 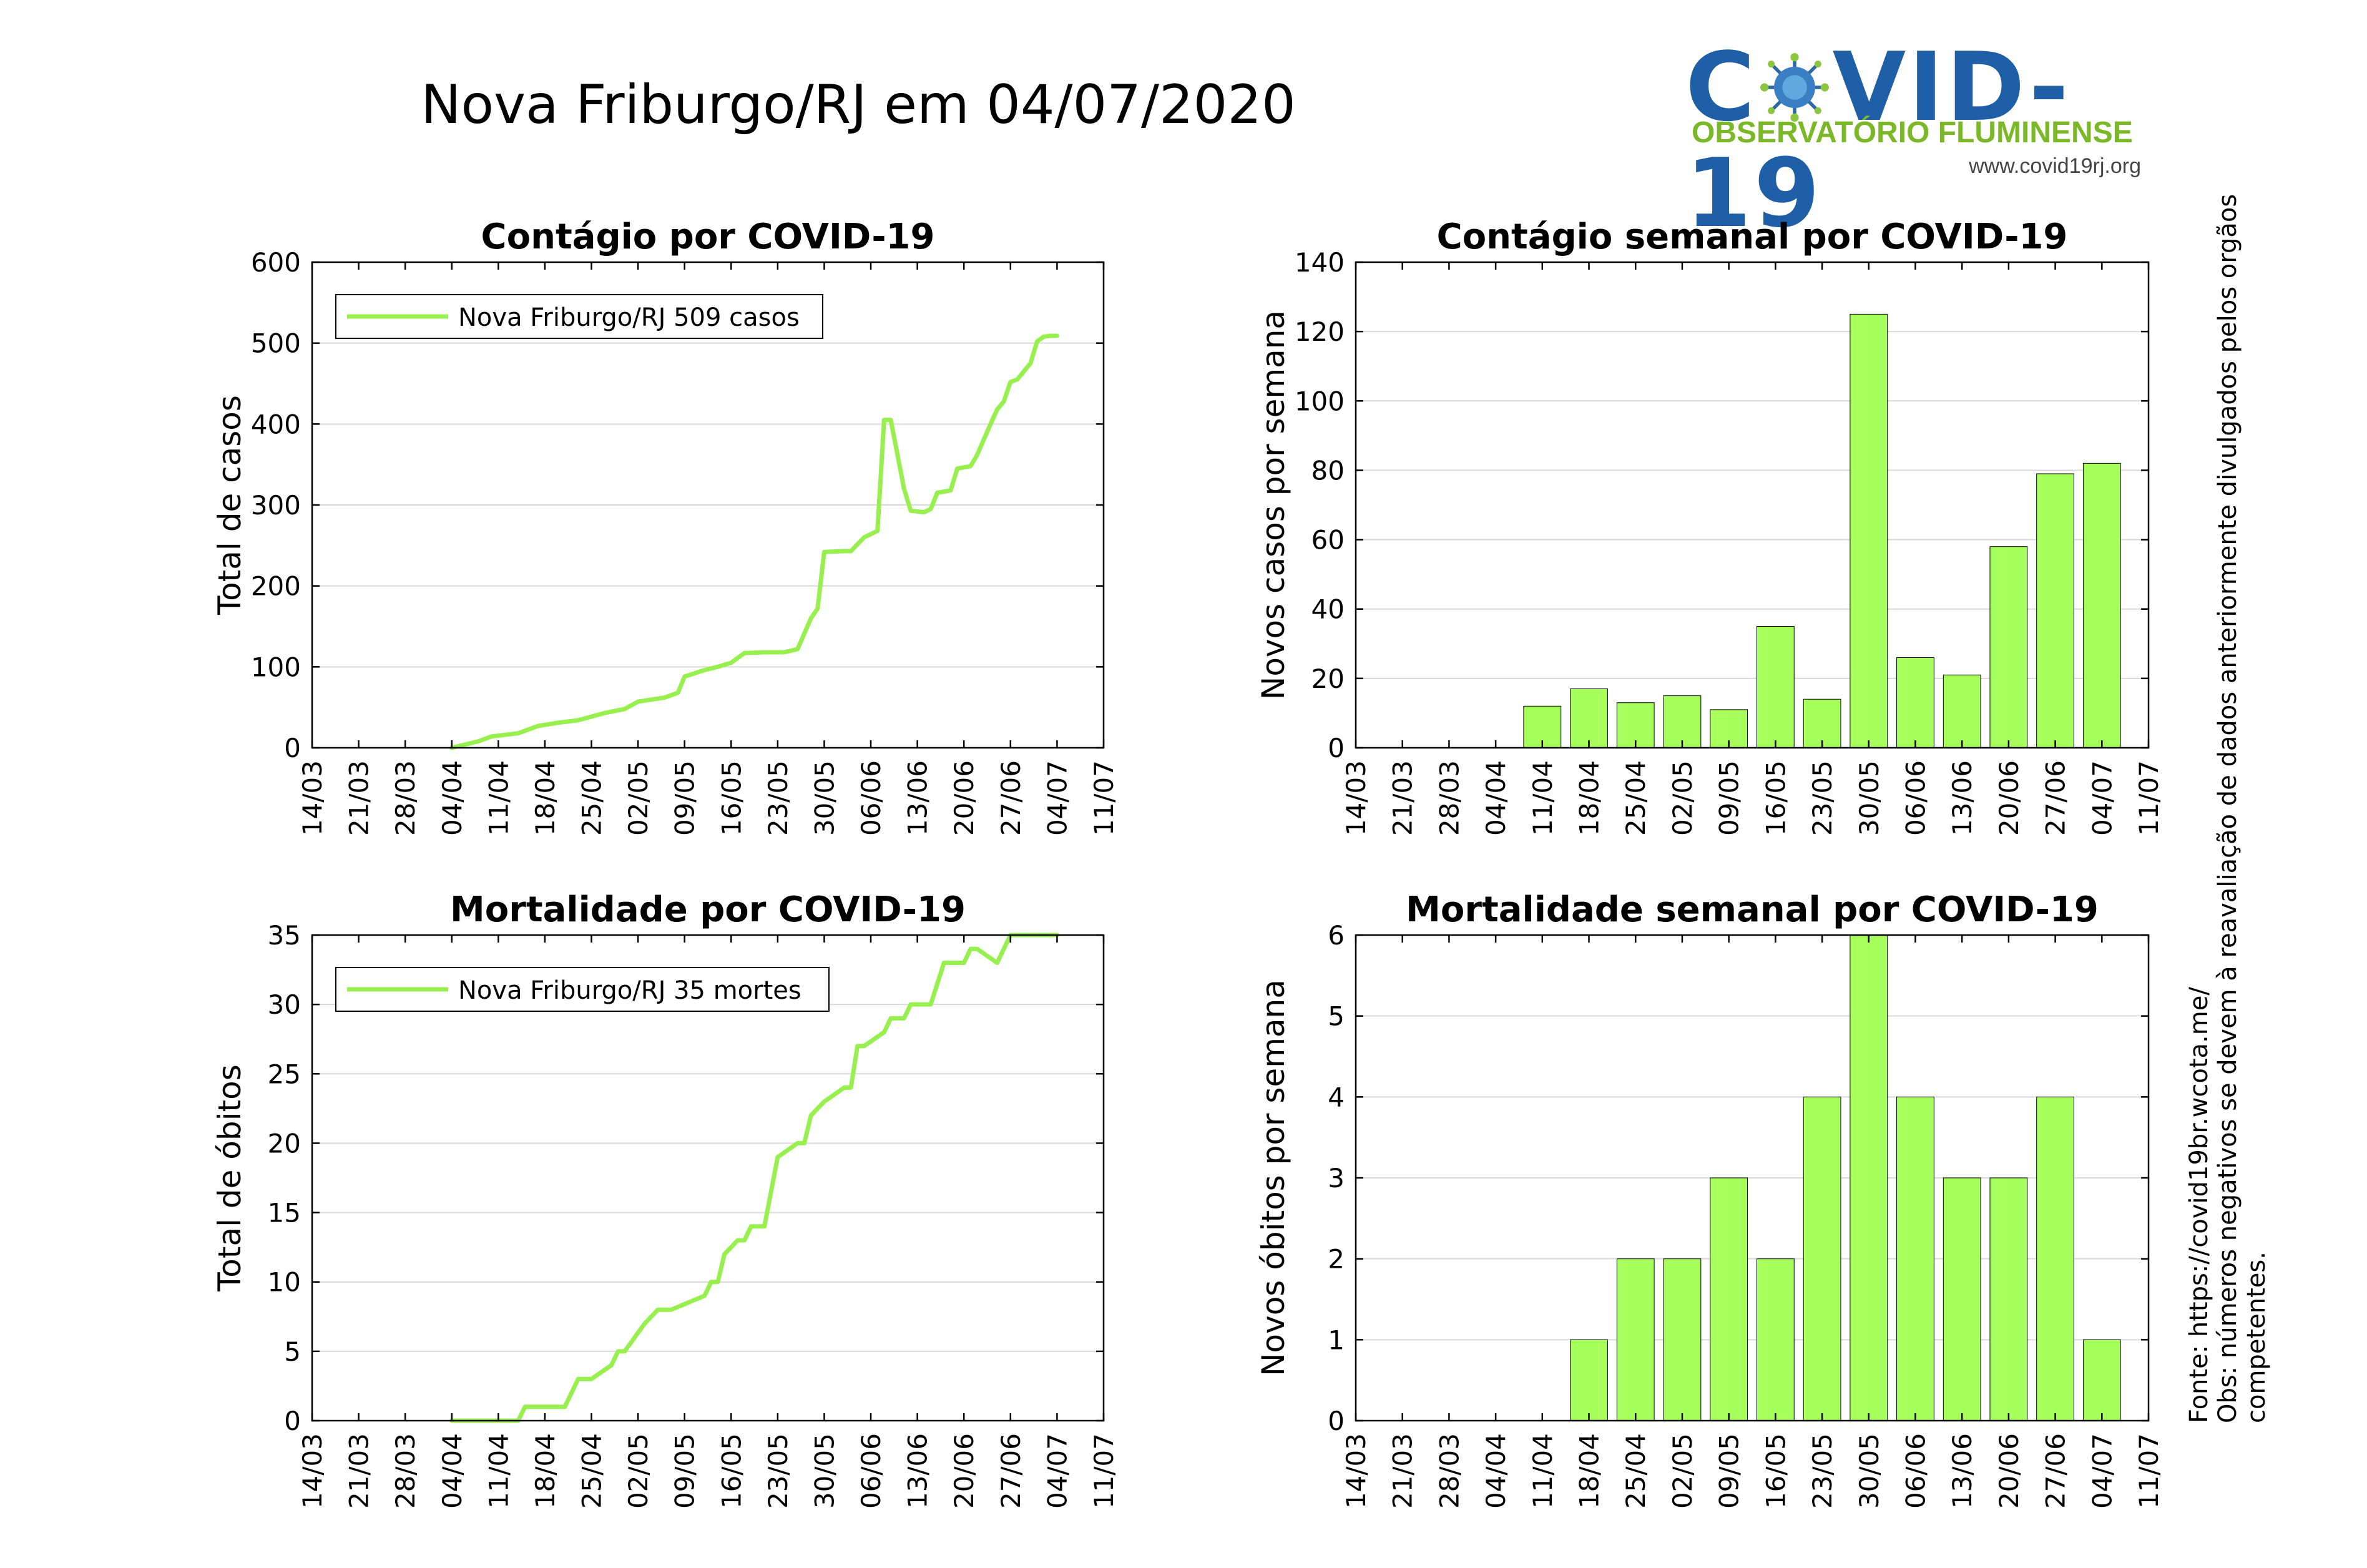 What do you see at coordinates (276, 667) in the screenshot?
I see `y-tick-label: 100` at bounding box center [276, 667].